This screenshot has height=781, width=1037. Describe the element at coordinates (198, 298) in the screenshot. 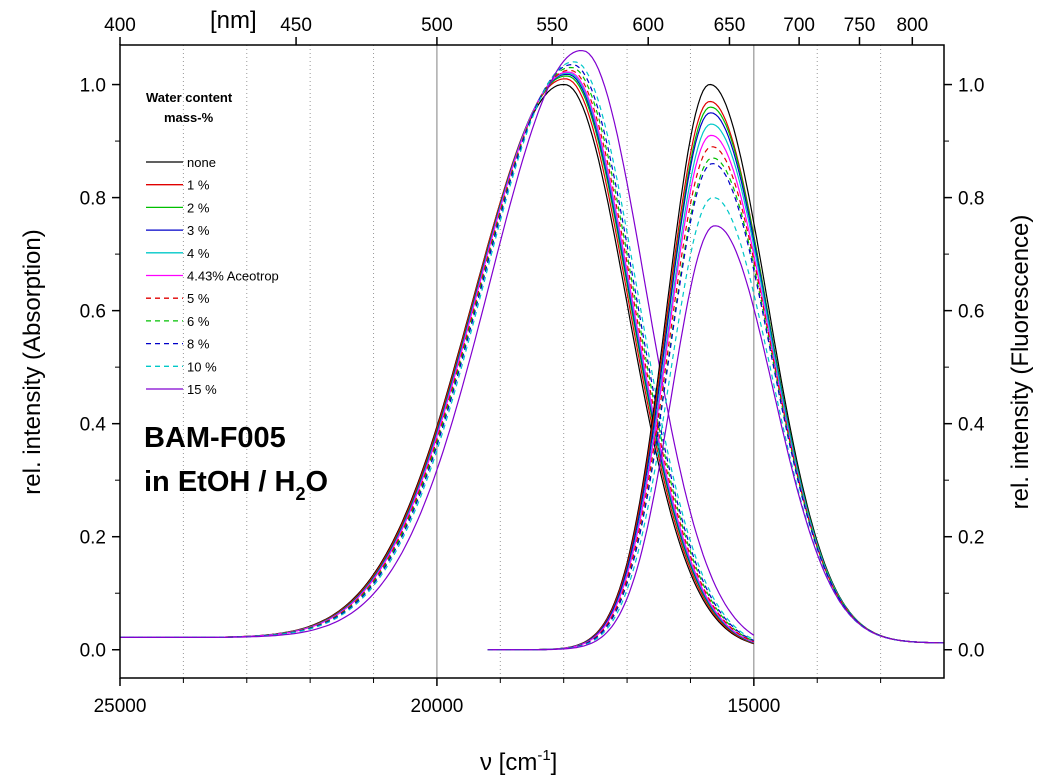

I see `legend-label-6: 5 %` at that location.